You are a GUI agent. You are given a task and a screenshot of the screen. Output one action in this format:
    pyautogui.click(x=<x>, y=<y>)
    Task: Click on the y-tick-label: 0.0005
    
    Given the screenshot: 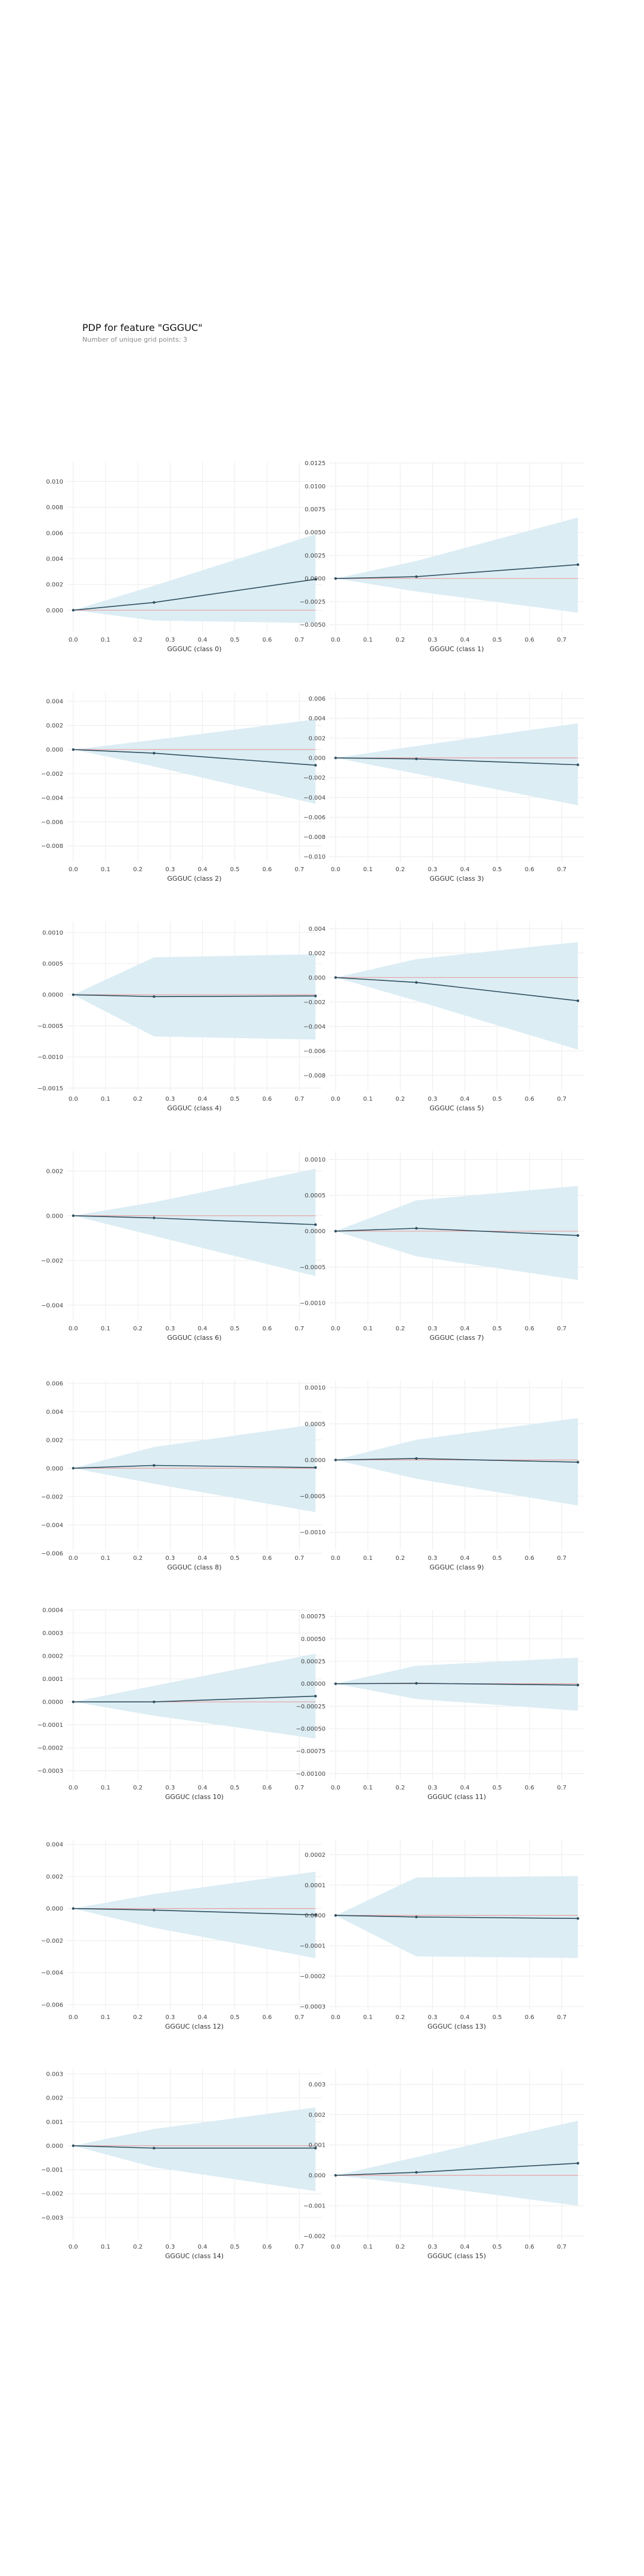 What is the action you would take?
    pyautogui.click(x=52, y=964)
    